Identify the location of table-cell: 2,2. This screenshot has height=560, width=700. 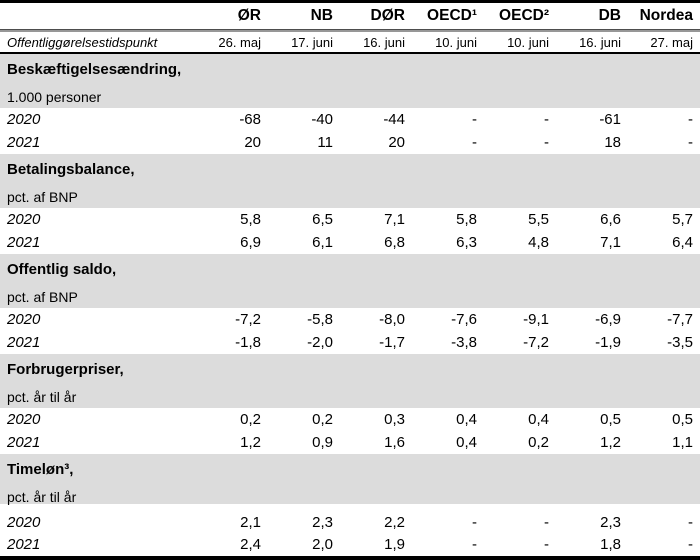
(394, 522).